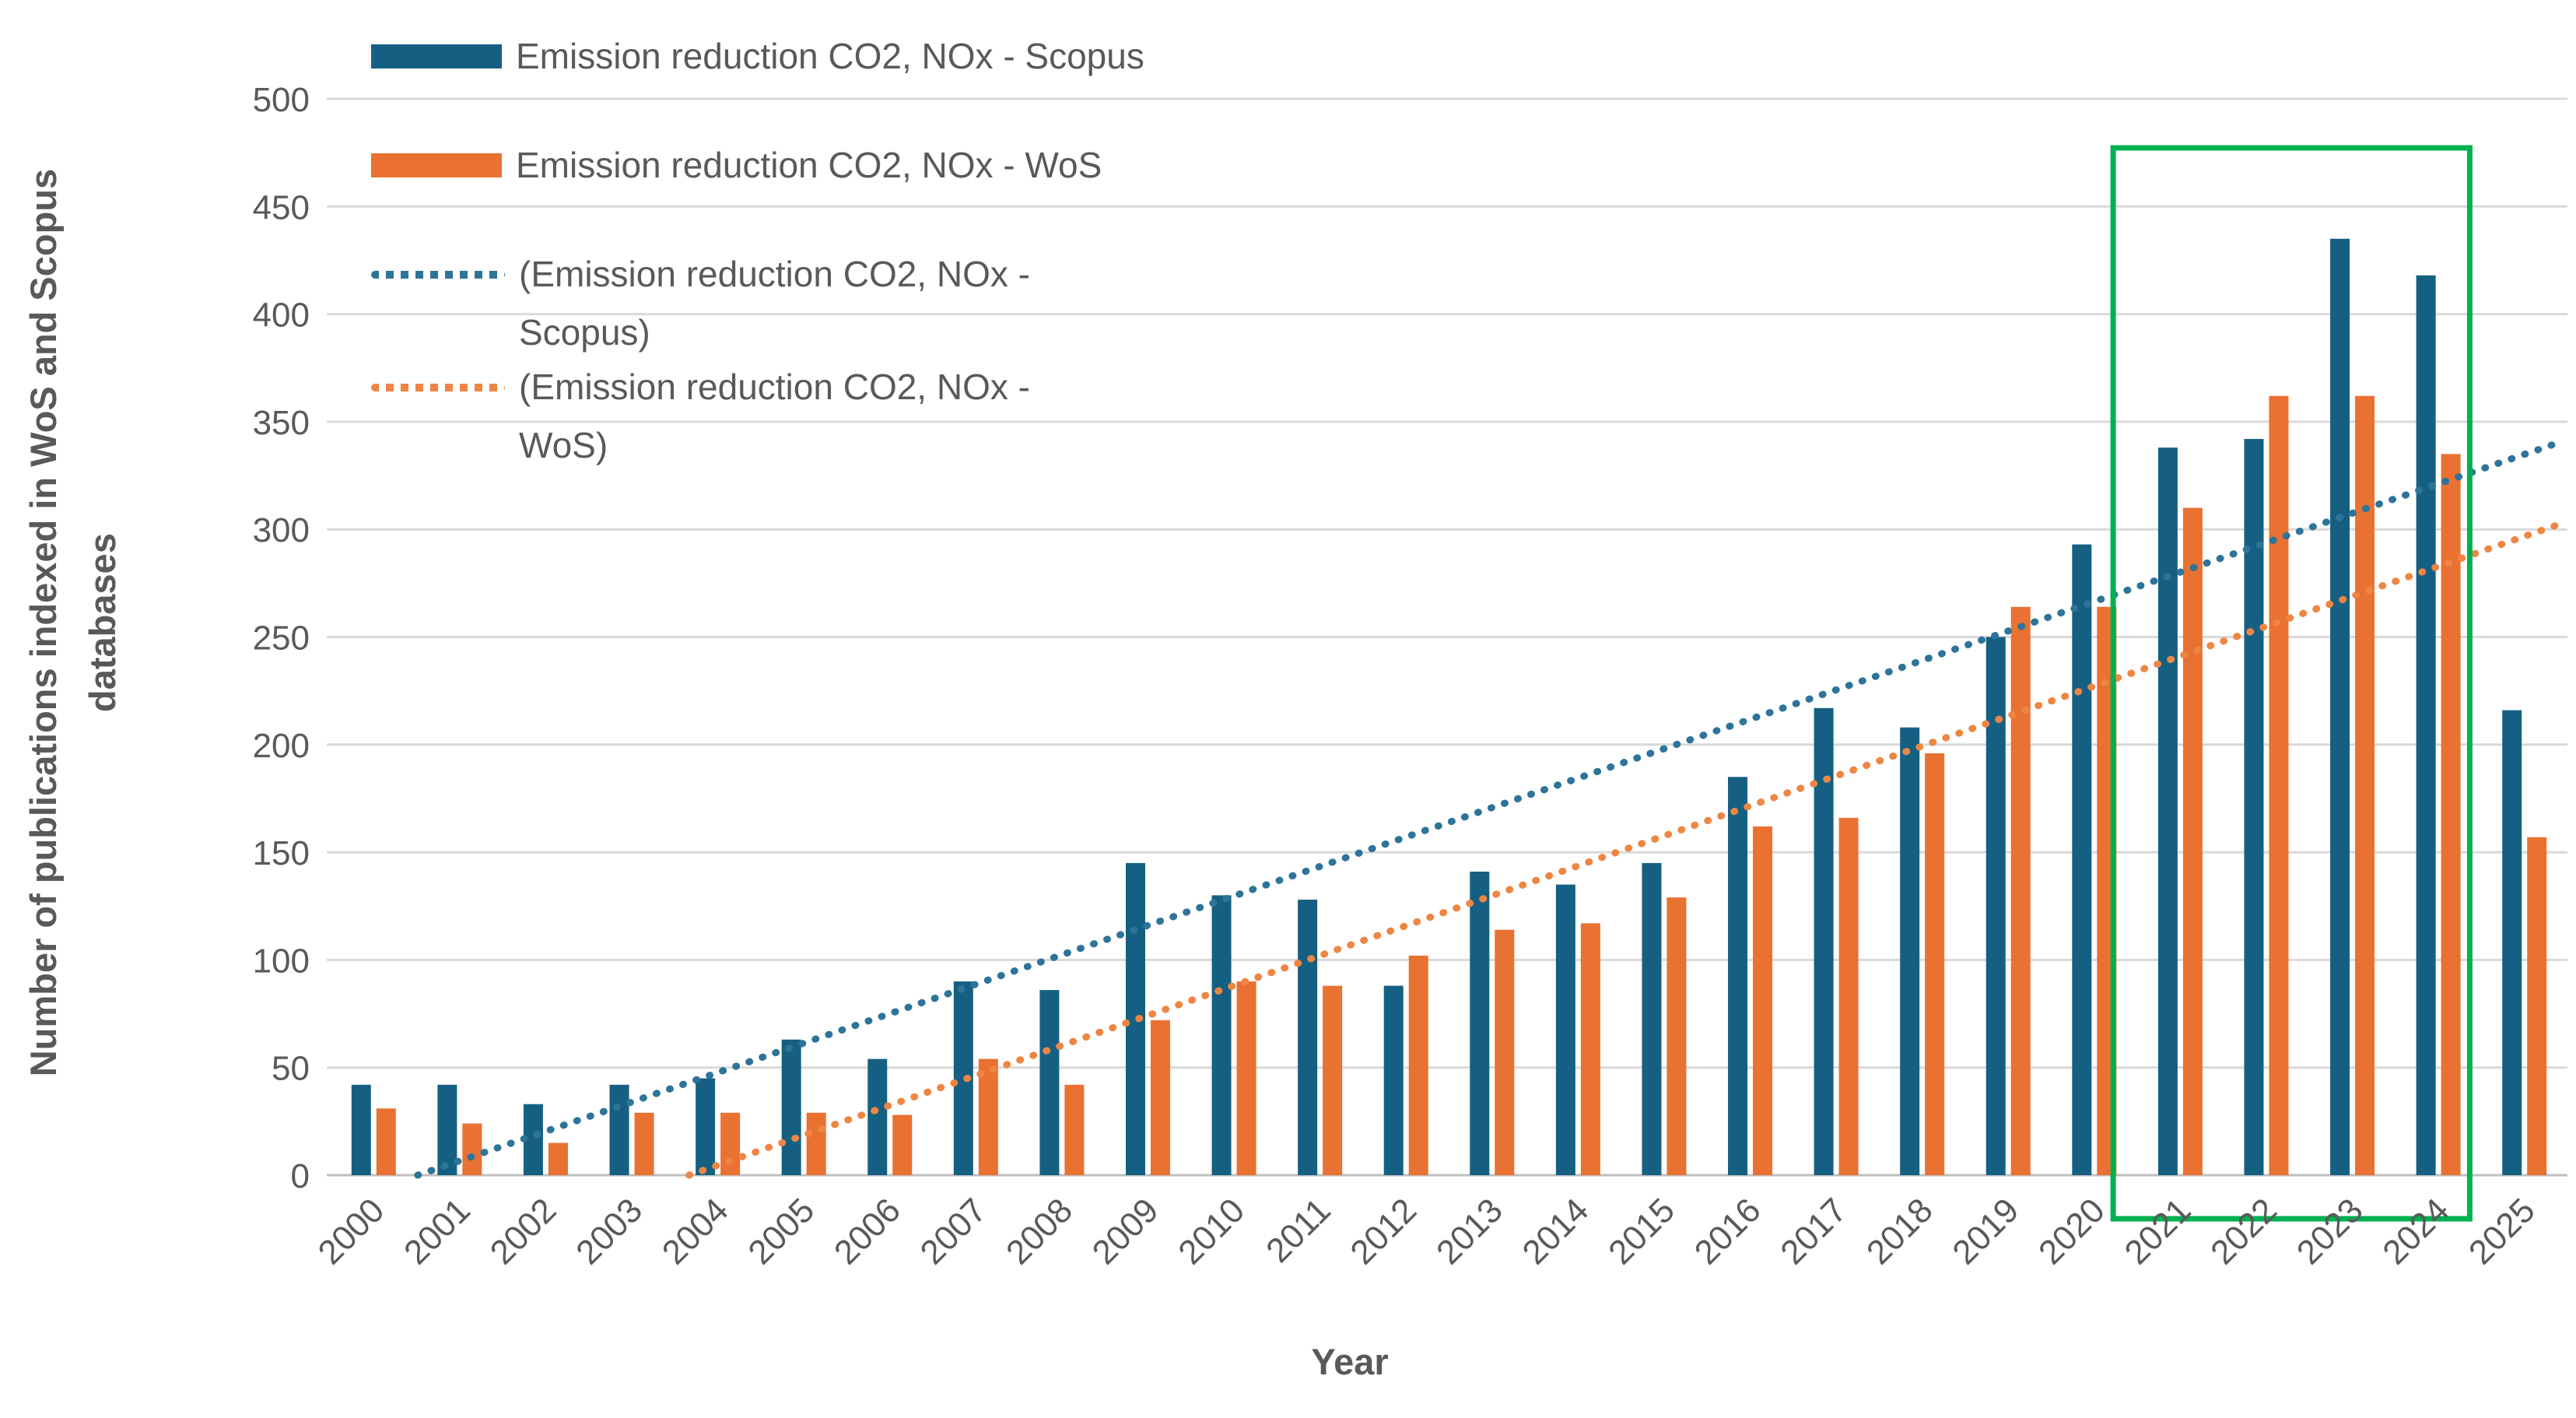  Describe the element at coordinates (619, 1129) in the screenshot. I see `bar-scopus-2003` at that location.